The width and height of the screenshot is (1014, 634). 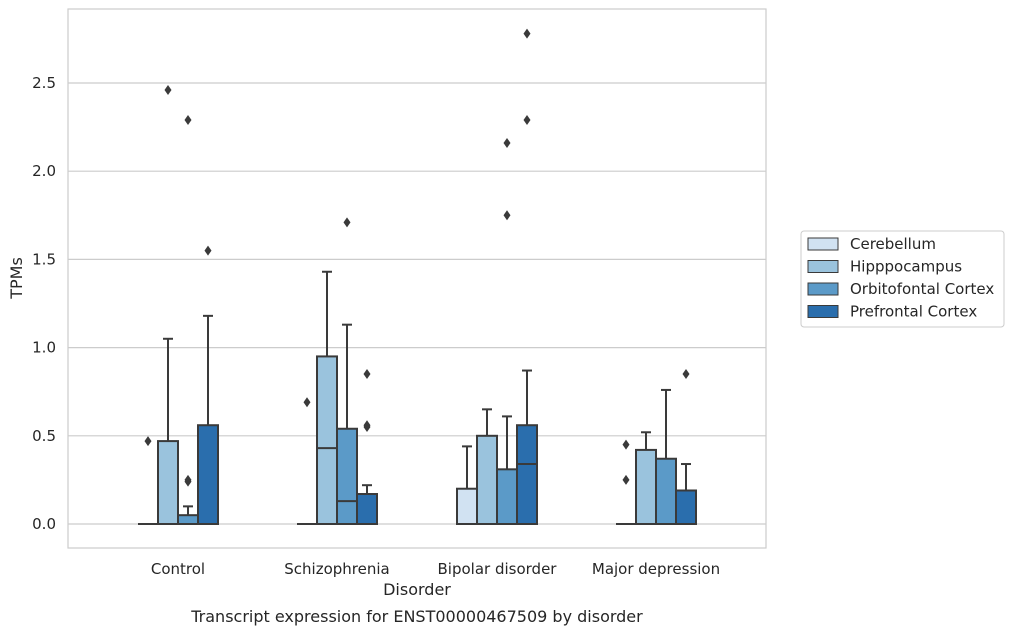 I want to click on legend-label: Orbitofontal Cortex, so click(x=922, y=289).